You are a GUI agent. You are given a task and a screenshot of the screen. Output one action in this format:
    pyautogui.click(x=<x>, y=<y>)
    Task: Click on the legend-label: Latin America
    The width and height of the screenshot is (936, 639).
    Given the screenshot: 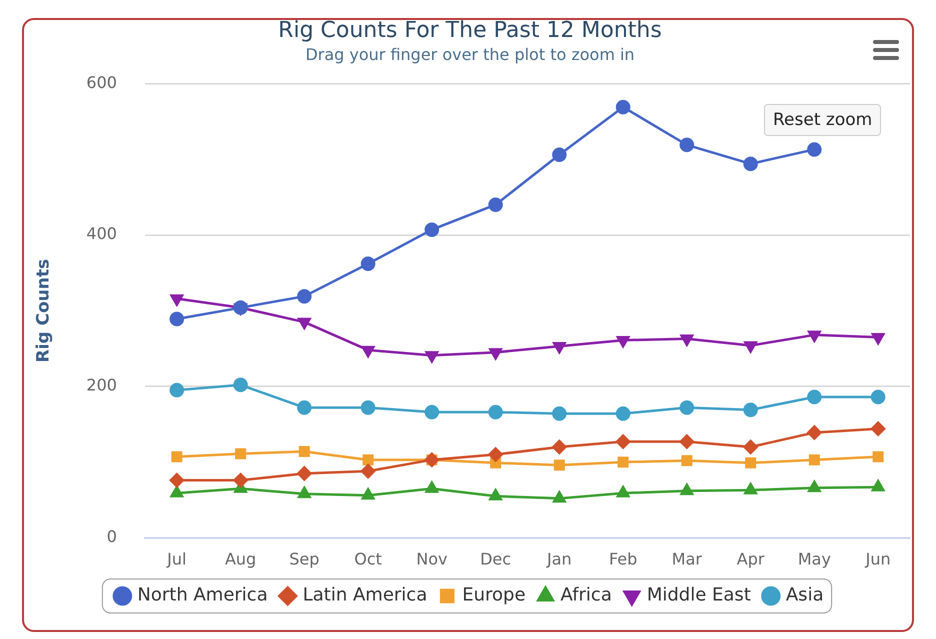 What is the action you would take?
    pyautogui.click(x=365, y=595)
    